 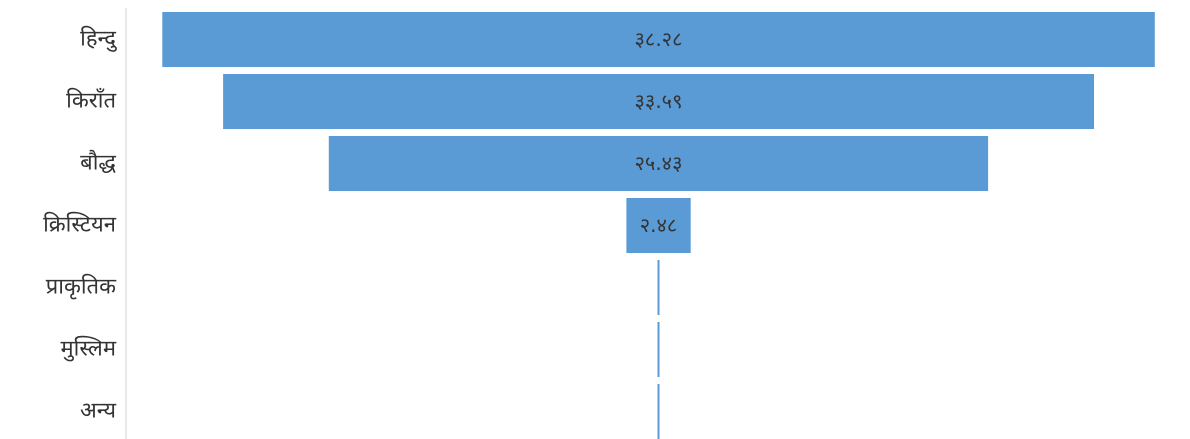 I want to click on category-label-5: मुस्लिम, so click(x=89, y=349).